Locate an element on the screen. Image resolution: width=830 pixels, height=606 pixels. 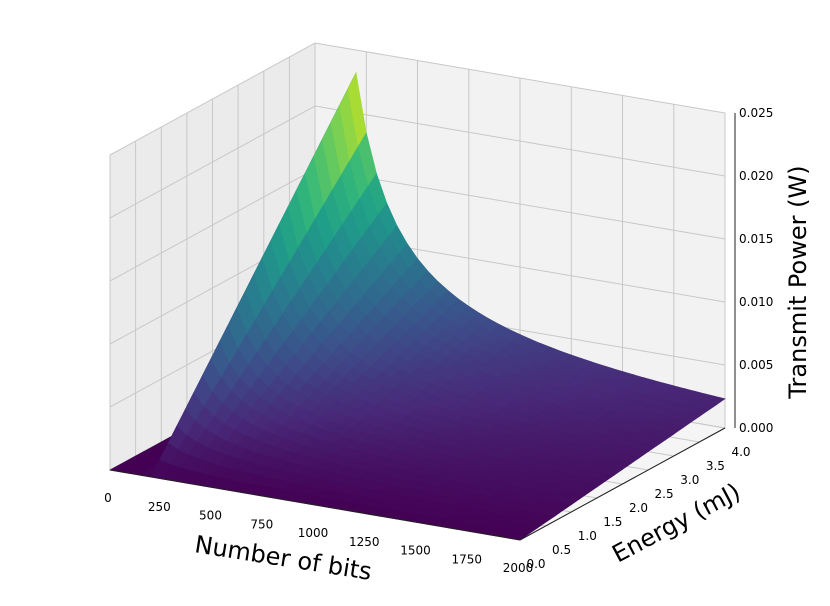
x-tick-label: 1500 is located at coordinates (415, 551).